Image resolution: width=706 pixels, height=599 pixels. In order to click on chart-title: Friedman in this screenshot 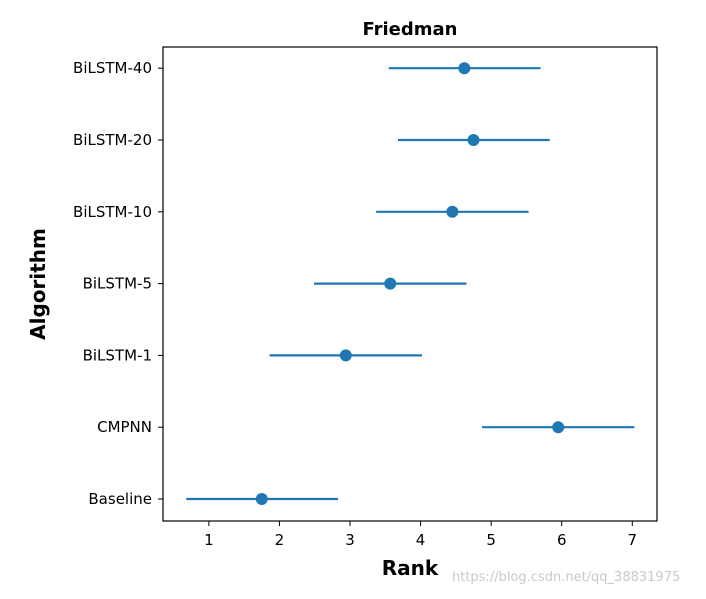, I will do `click(409, 29)`.